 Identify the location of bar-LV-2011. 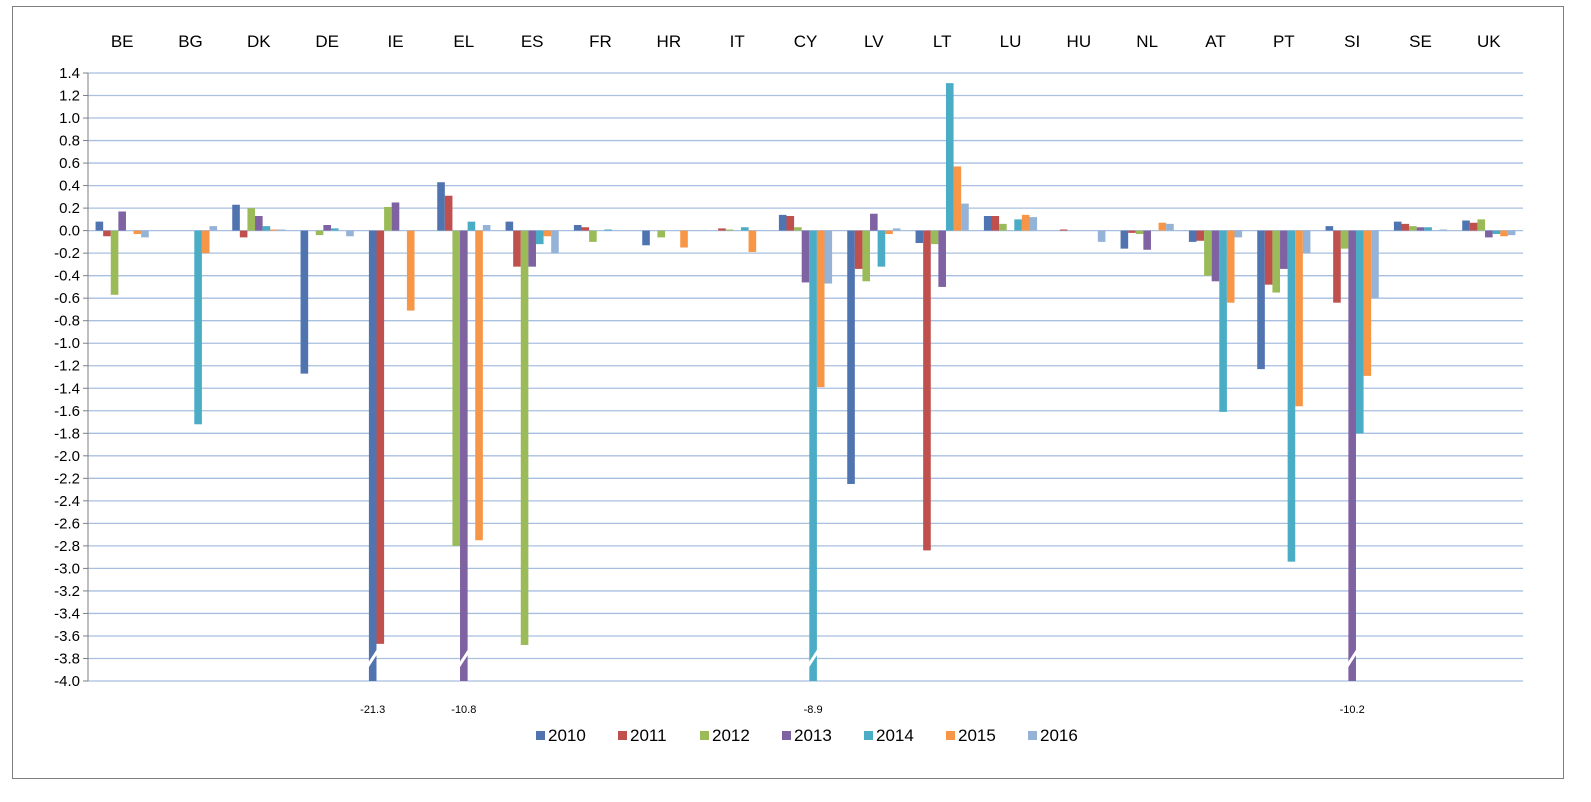
(858, 249).